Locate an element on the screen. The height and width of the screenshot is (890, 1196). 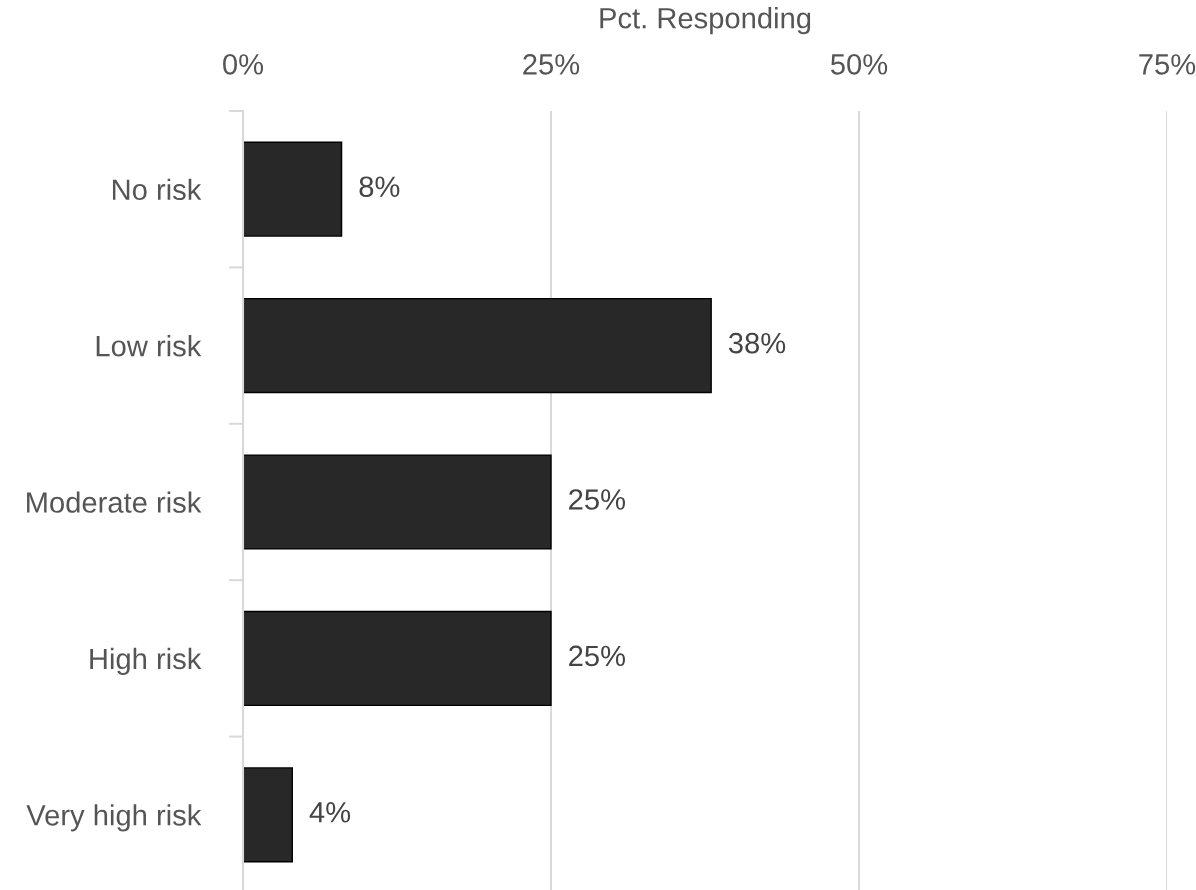
x-axis-title: Pct. Responding is located at coordinates (705, 21).